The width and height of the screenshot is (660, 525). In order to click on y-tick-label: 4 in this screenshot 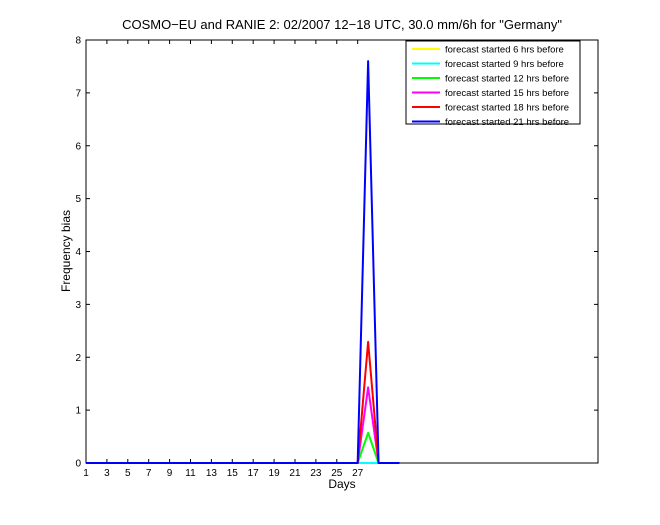, I will do `click(78, 252)`.